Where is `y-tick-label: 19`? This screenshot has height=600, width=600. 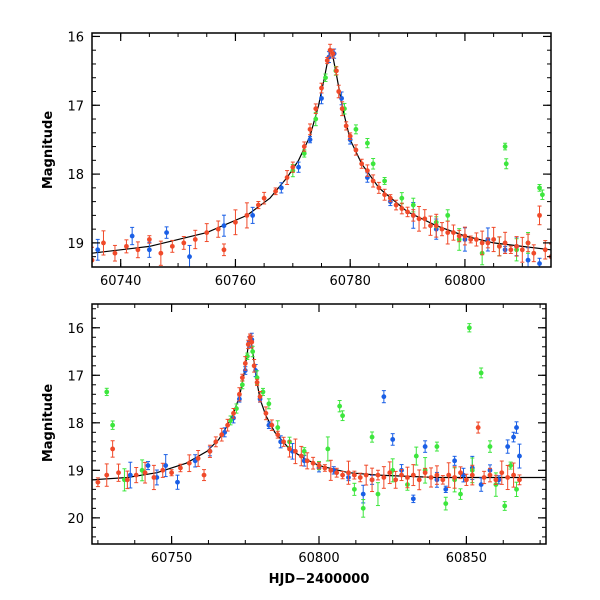
y-tick-label: 19 is located at coordinates (75, 471).